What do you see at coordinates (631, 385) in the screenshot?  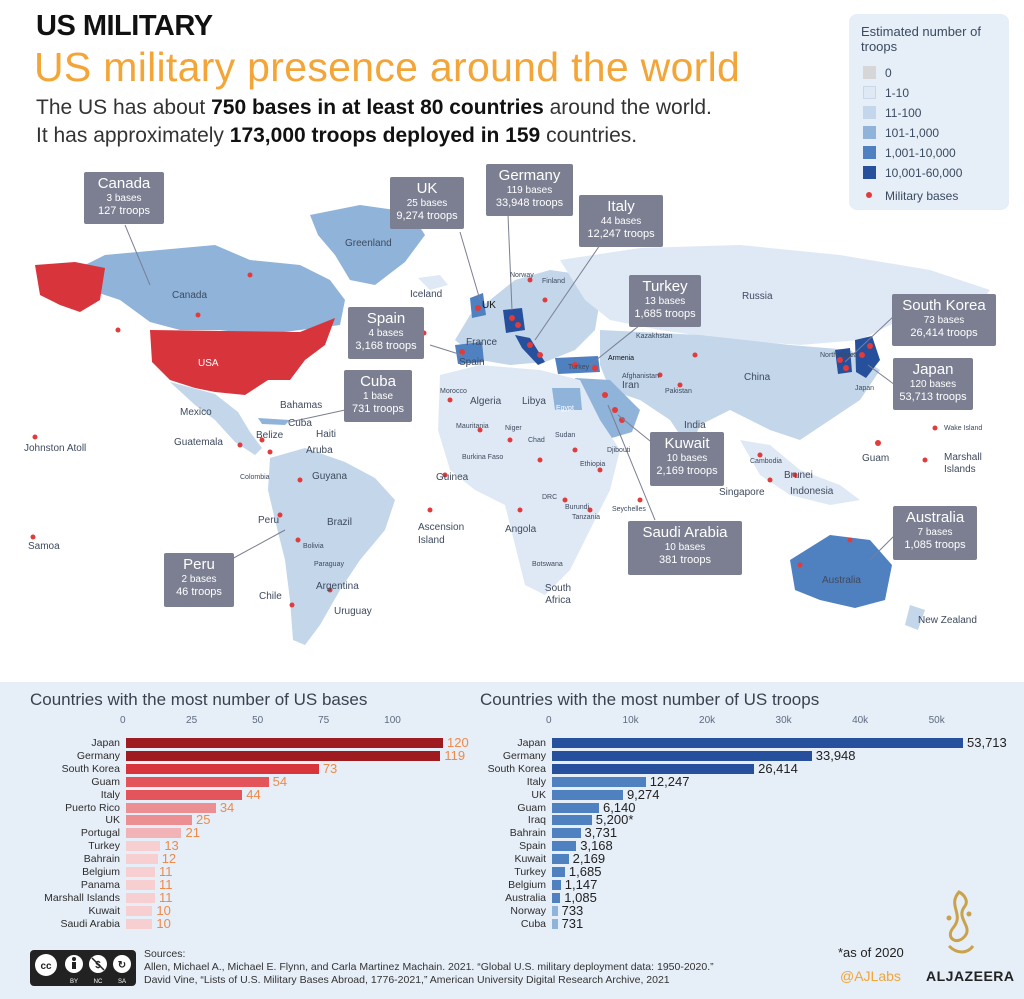 I see `map-label-iran: Iran` at bounding box center [631, 385].